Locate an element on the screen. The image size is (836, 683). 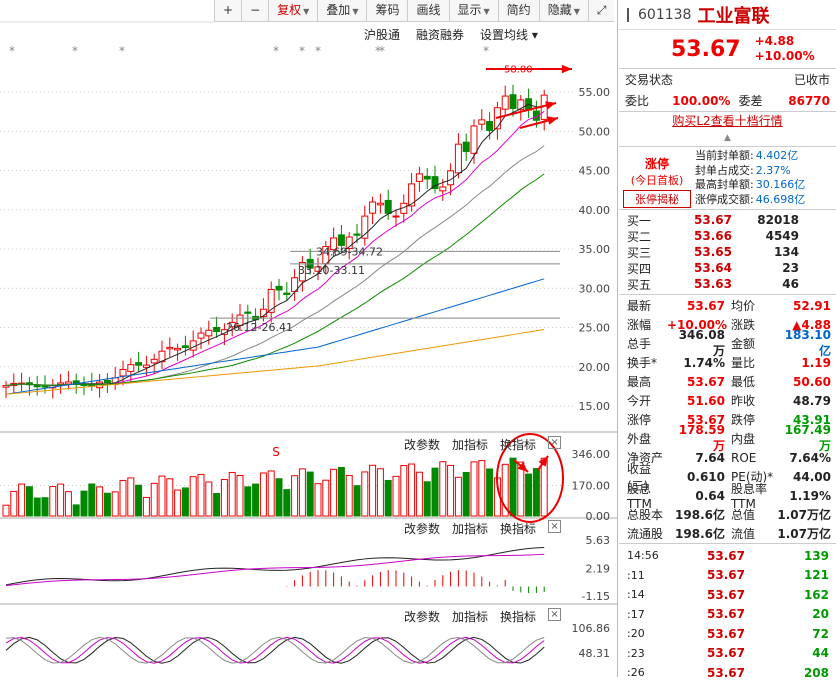
stat-value: 51.60 is located at coordinates (706, 400).